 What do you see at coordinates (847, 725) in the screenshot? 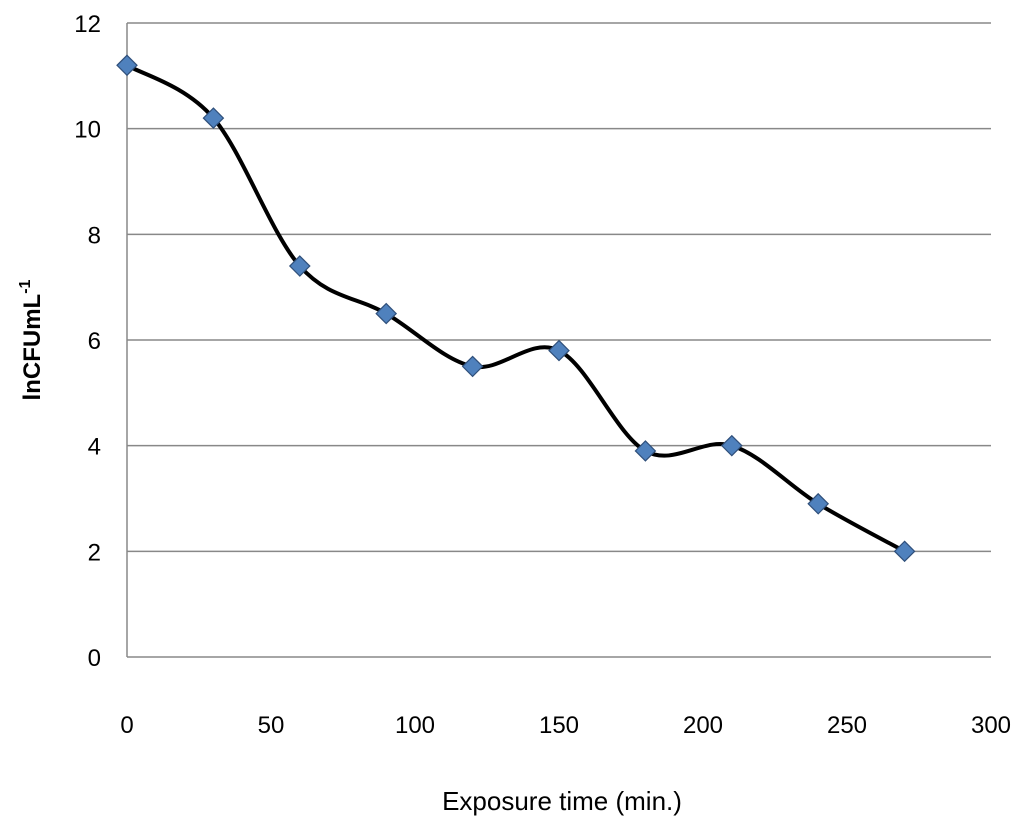
I see `x-tick-label: 250` at bounding box center [847, 725].